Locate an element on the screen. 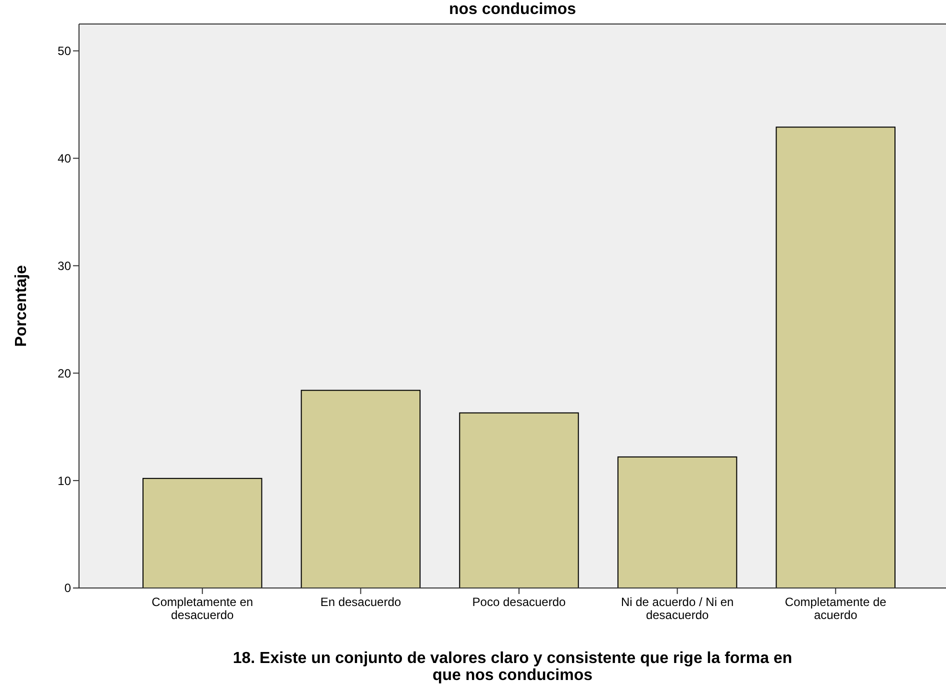 The image size is (946, 697). y-tick-label: 30 is located at coordinates (65, 265).